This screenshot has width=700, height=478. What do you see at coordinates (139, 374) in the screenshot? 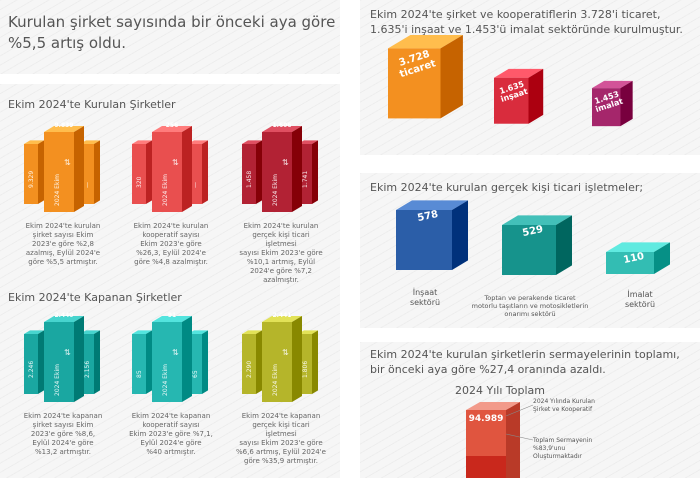
I see `left-value: 85` at bounding box center [139, 374].